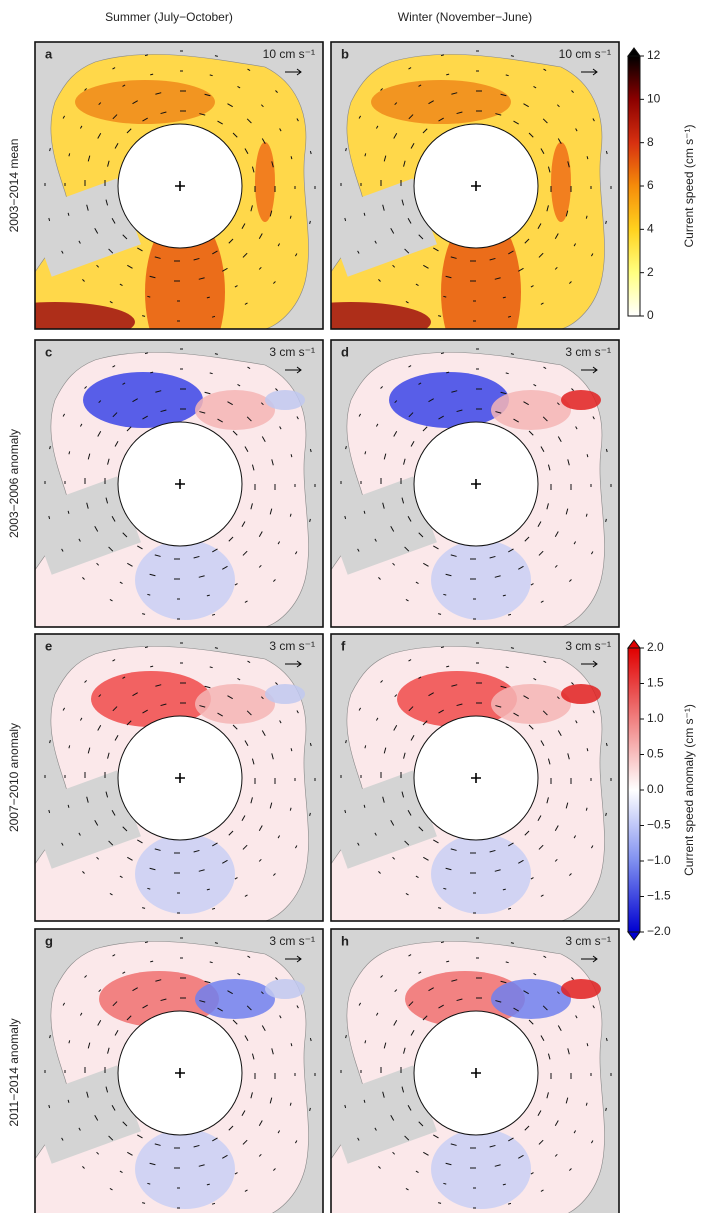 This screenshot has height=1218, width=712. Describe the element at coordinates (589, 72) in the screenshot. I see `scale-arrow` at that location.